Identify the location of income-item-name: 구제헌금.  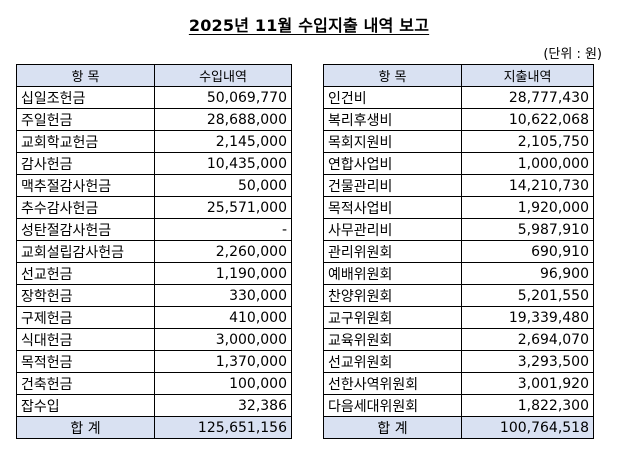
(85, 317).